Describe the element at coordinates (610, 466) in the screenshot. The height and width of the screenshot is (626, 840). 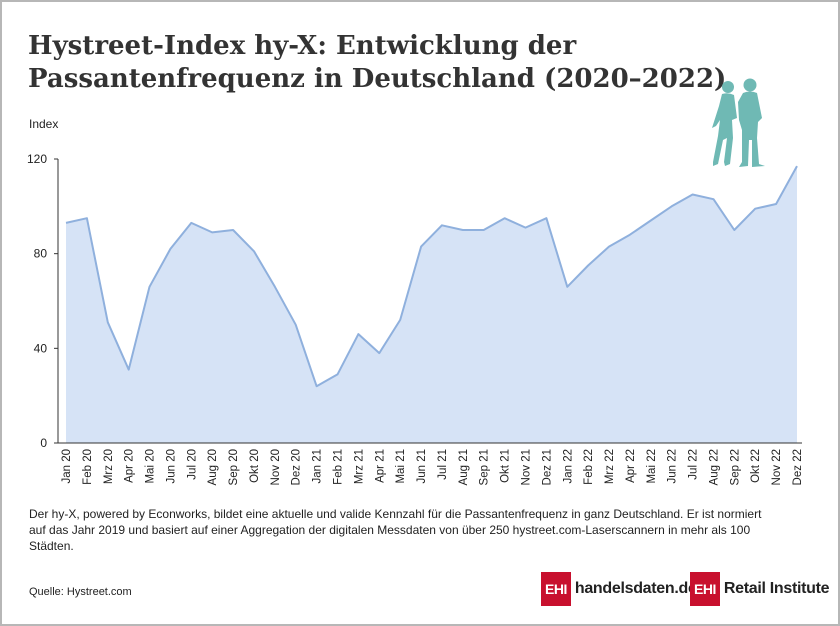
I see `x-tick-label: Mrz 22` at that location.